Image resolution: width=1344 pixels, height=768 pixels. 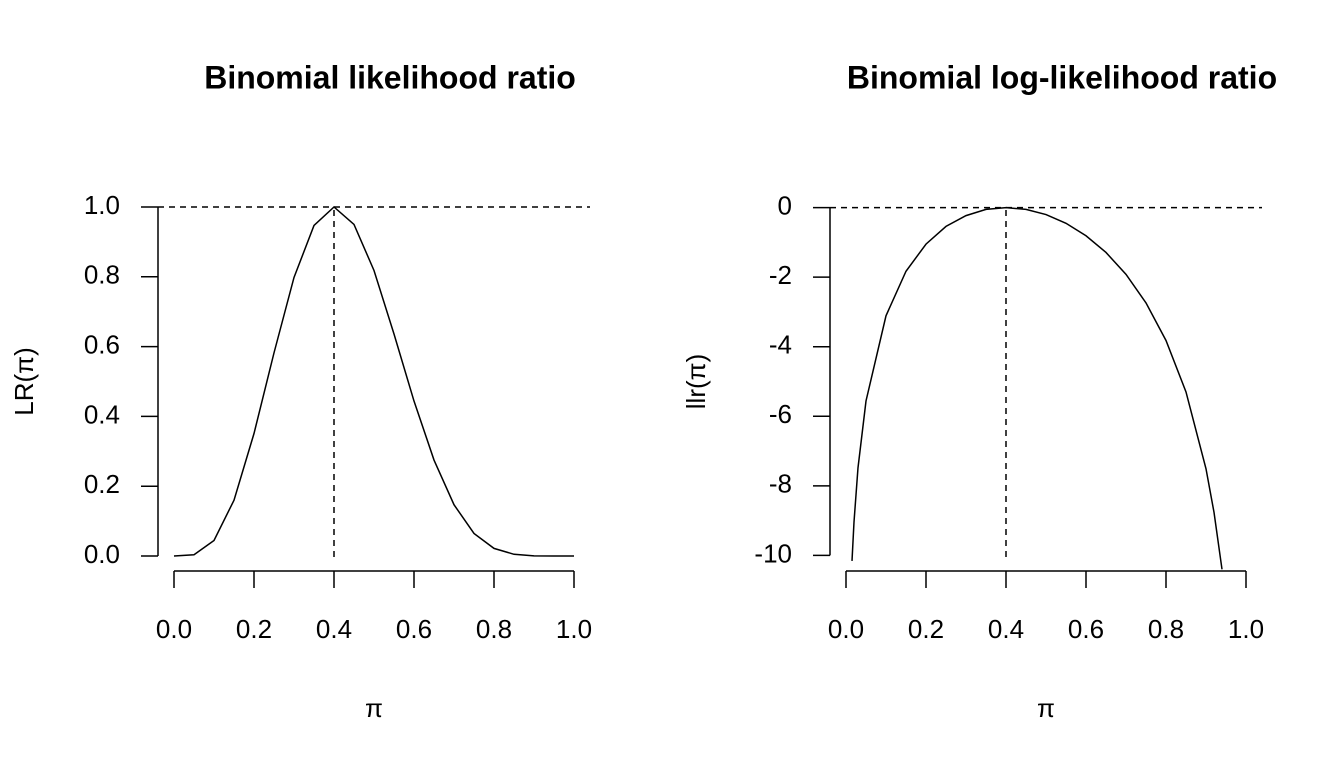 I want to click on y-tick-label: 0.8, so click(x=102, y=275).